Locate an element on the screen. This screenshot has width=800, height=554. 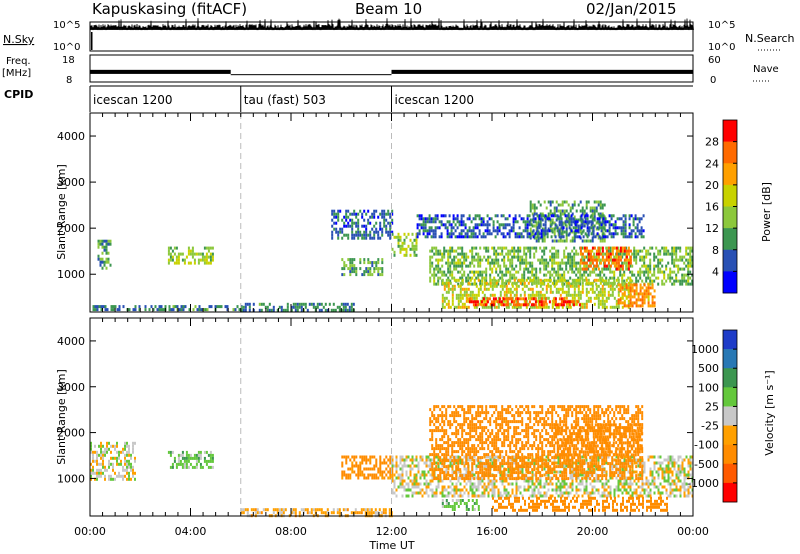
freq-strip-frame is located at coordinates (391, 68).